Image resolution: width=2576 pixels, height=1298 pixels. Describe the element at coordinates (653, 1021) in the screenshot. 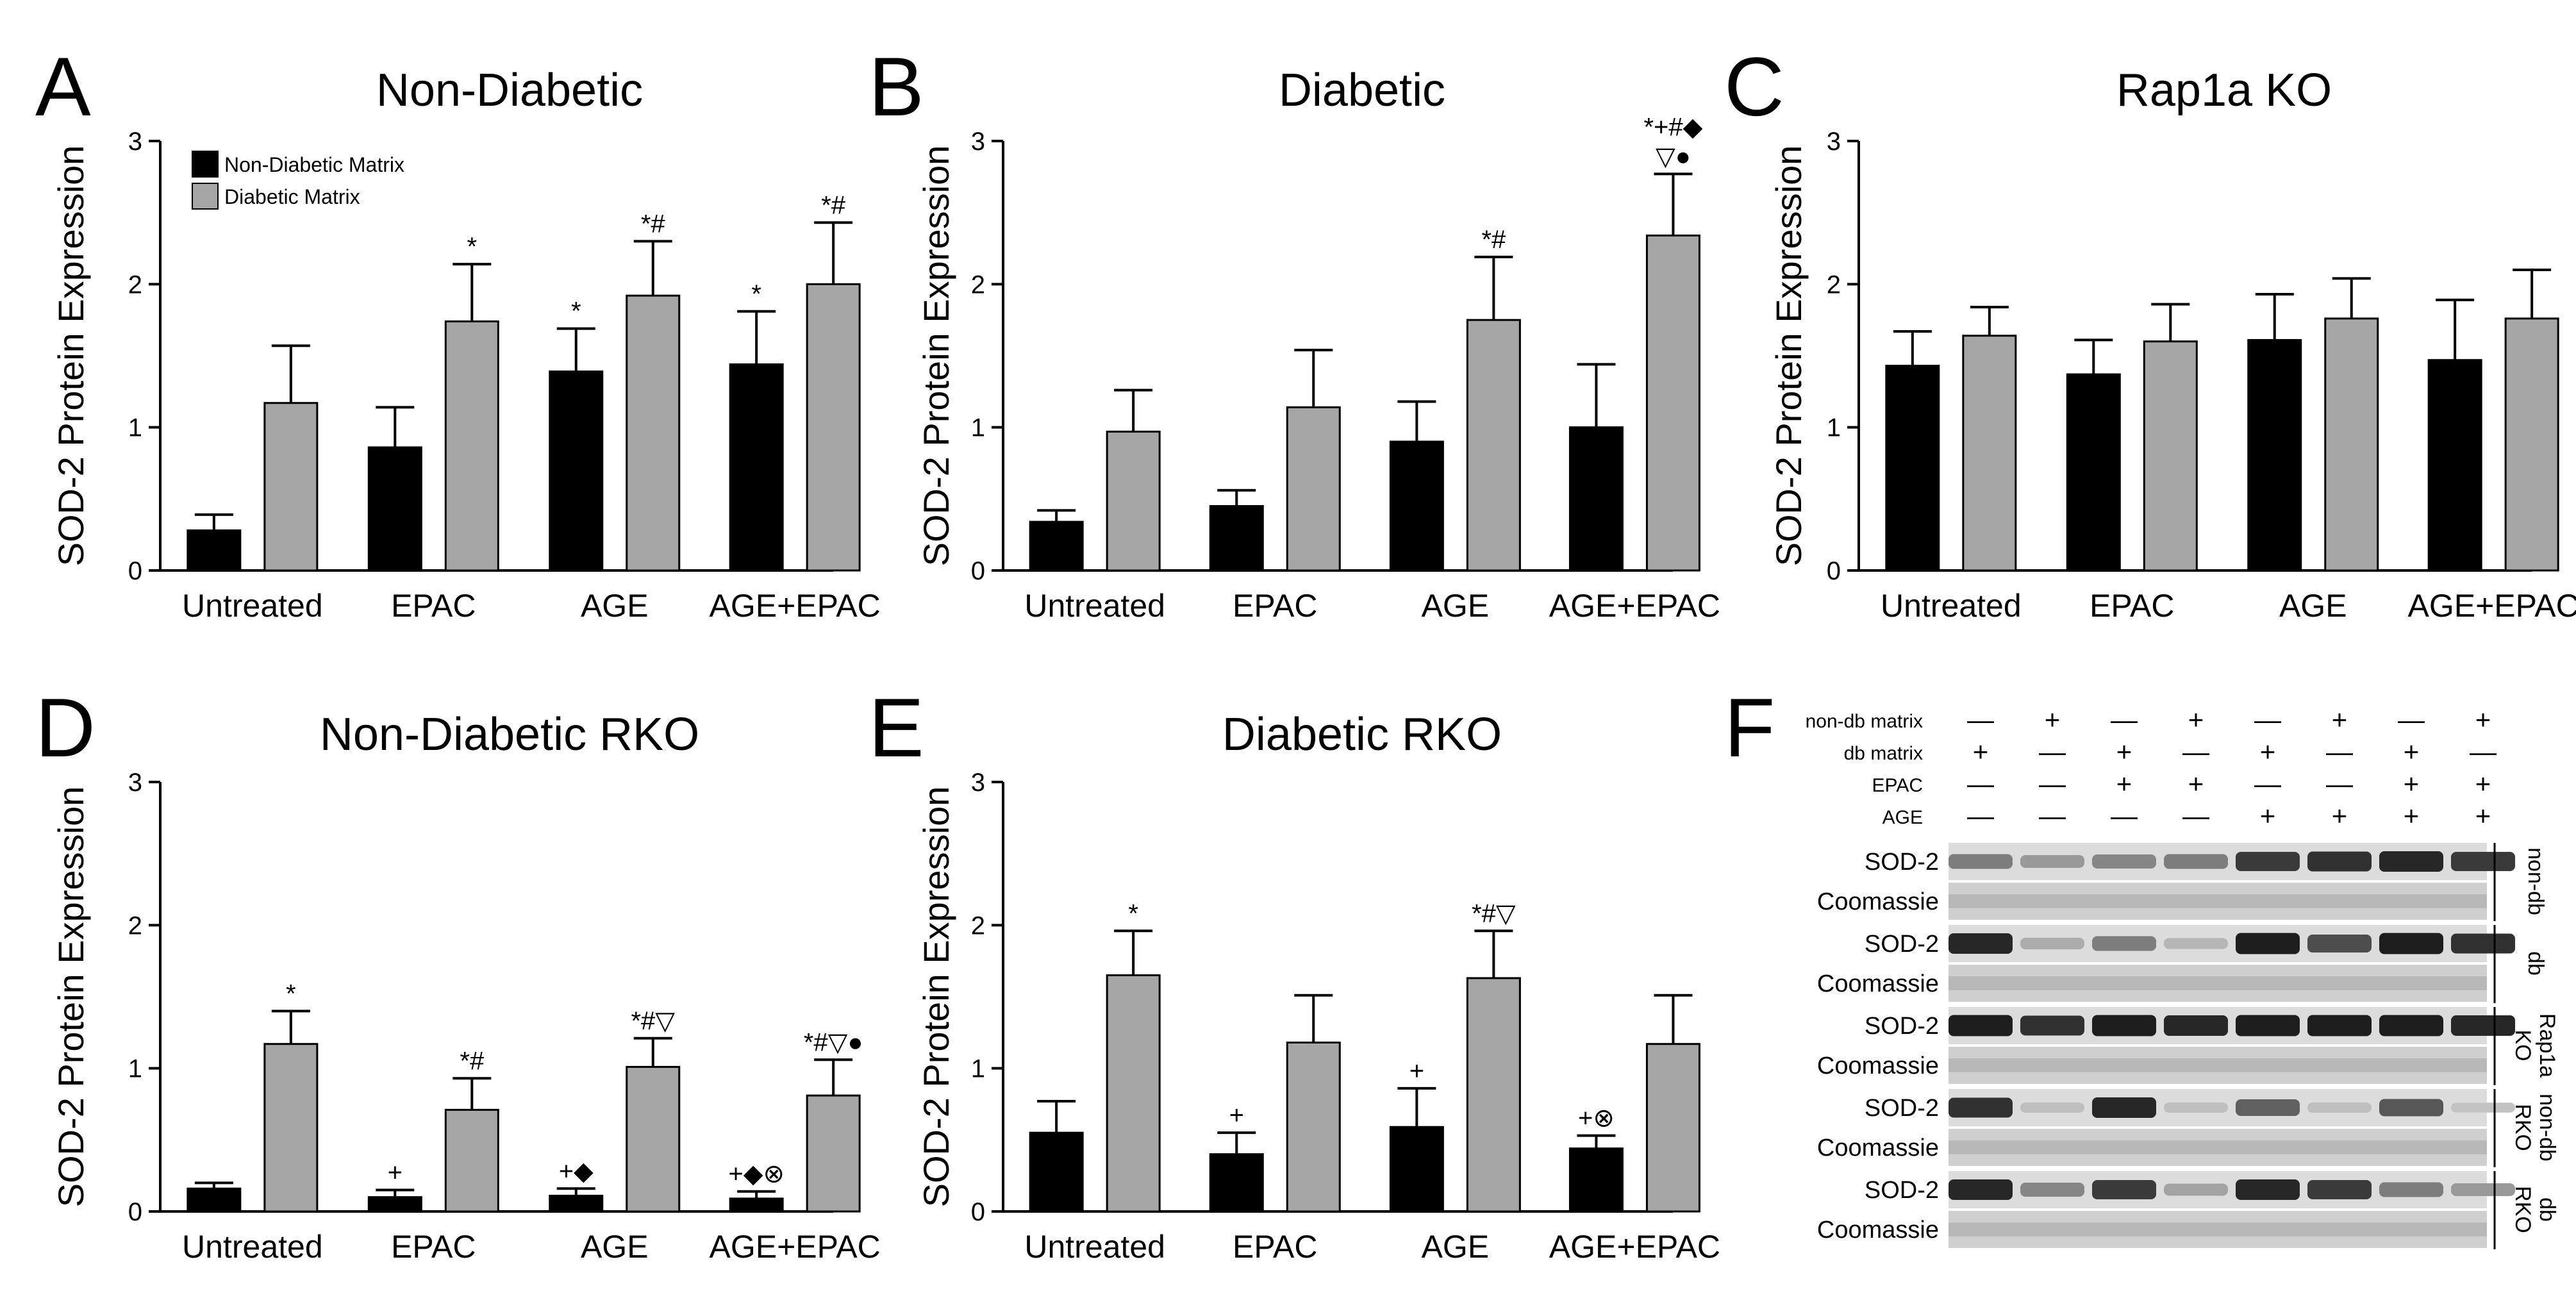

I see `significance-label: *#▽` at that location.